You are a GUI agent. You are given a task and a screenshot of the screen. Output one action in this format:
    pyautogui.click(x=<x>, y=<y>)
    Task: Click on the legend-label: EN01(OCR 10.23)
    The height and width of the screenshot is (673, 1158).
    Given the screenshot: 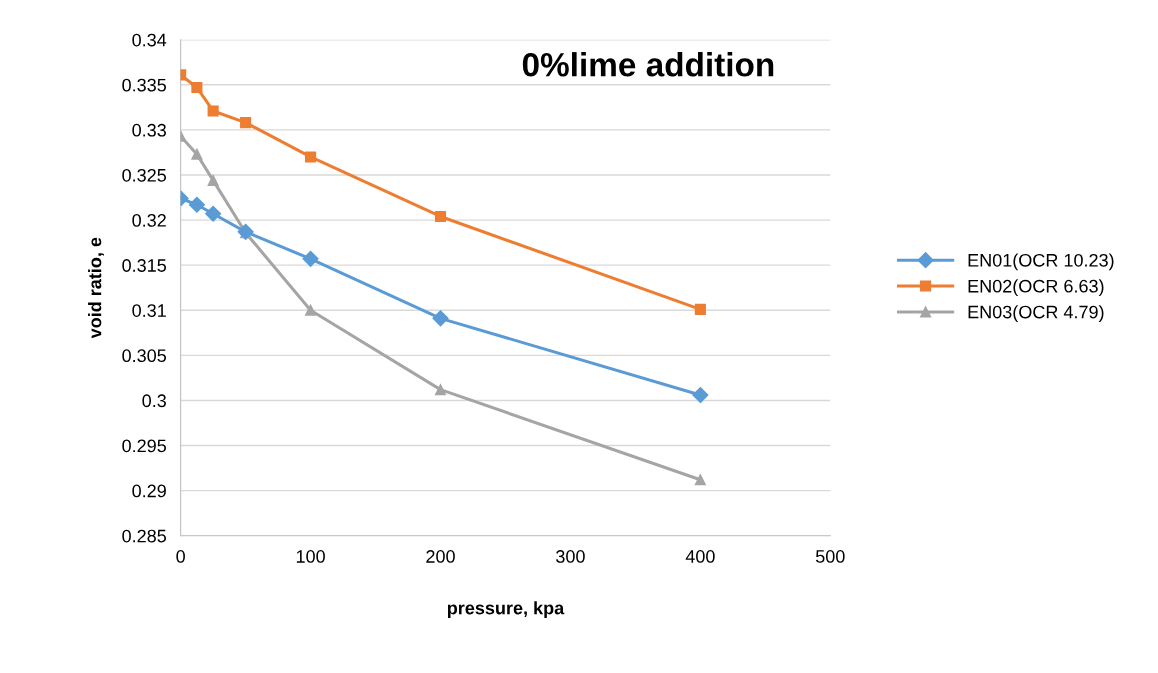 What is the action you would take?
    pyautogui.click(x=1041, y=262)
    